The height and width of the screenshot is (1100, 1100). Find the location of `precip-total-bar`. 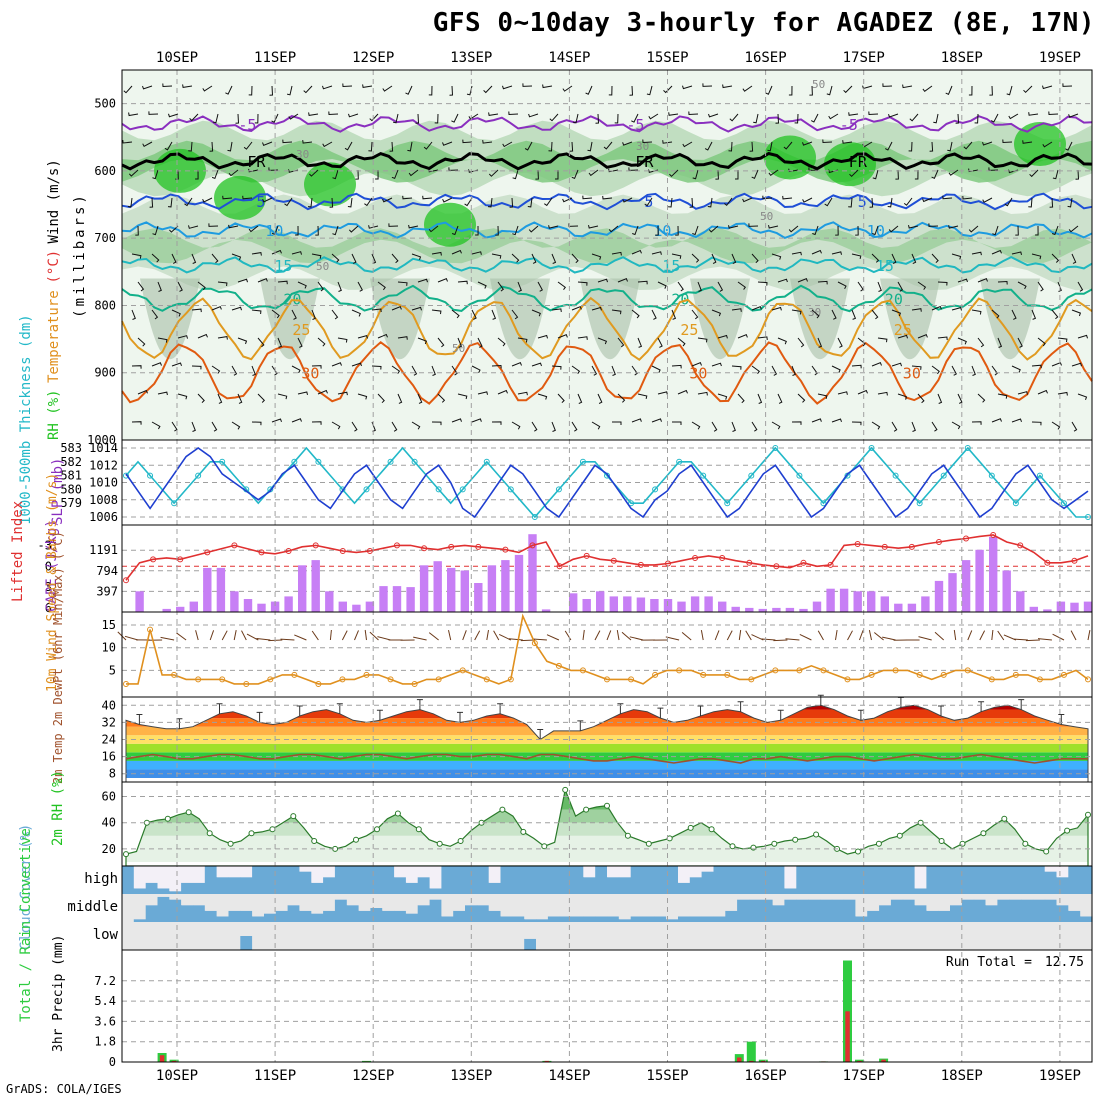

precip-total-bar is located at coordinates (174, 1060).